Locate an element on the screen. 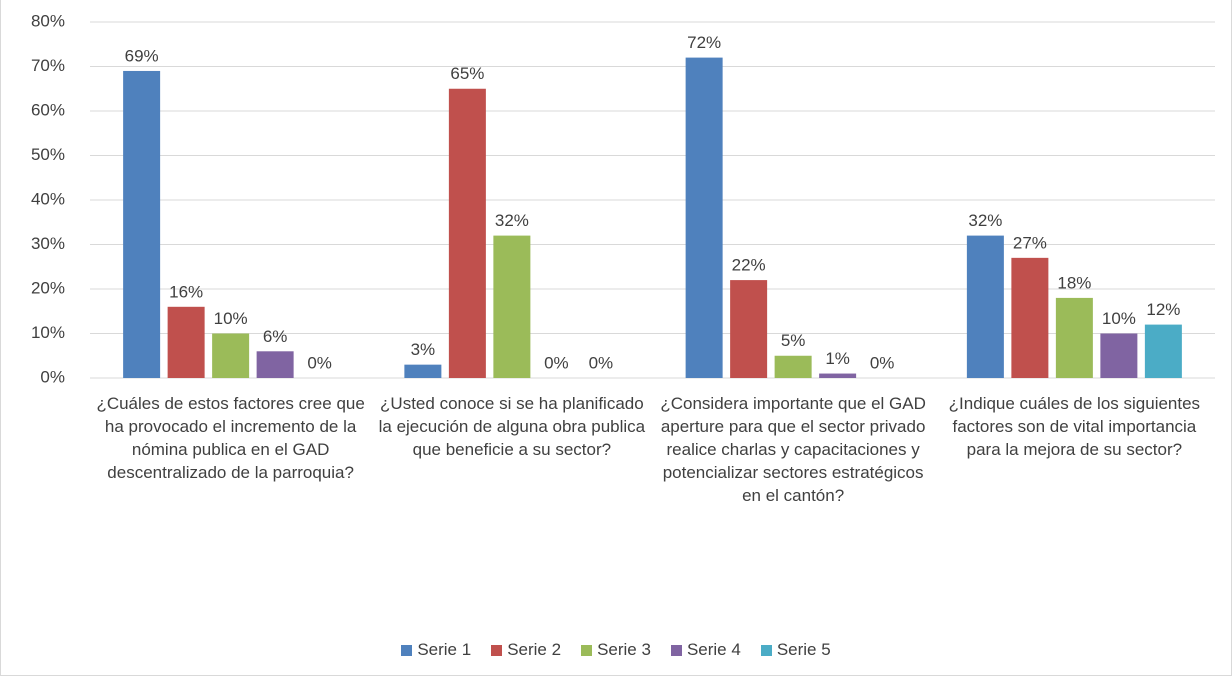 This screenshot has width=1232, height=677. y-tick-label: 70% is located at coordinates (48, 65).